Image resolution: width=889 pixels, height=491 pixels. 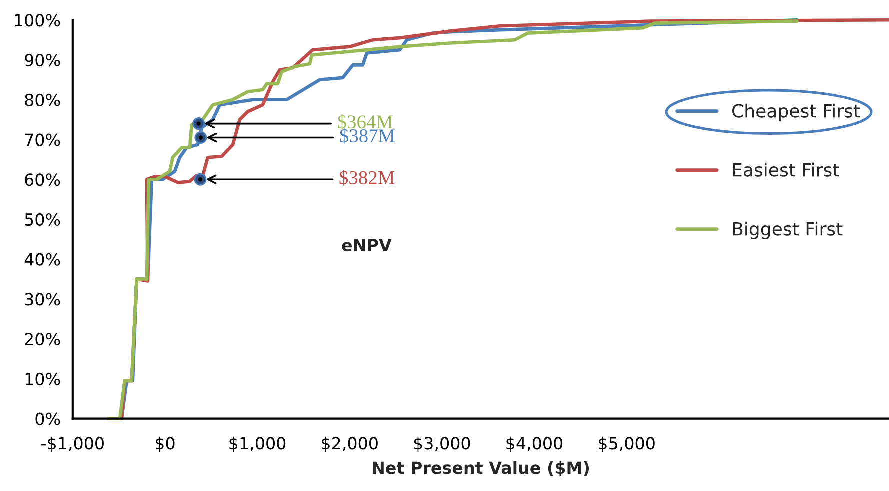 I want to click on y-tick-label: 70%, so click(x=42, y=140).